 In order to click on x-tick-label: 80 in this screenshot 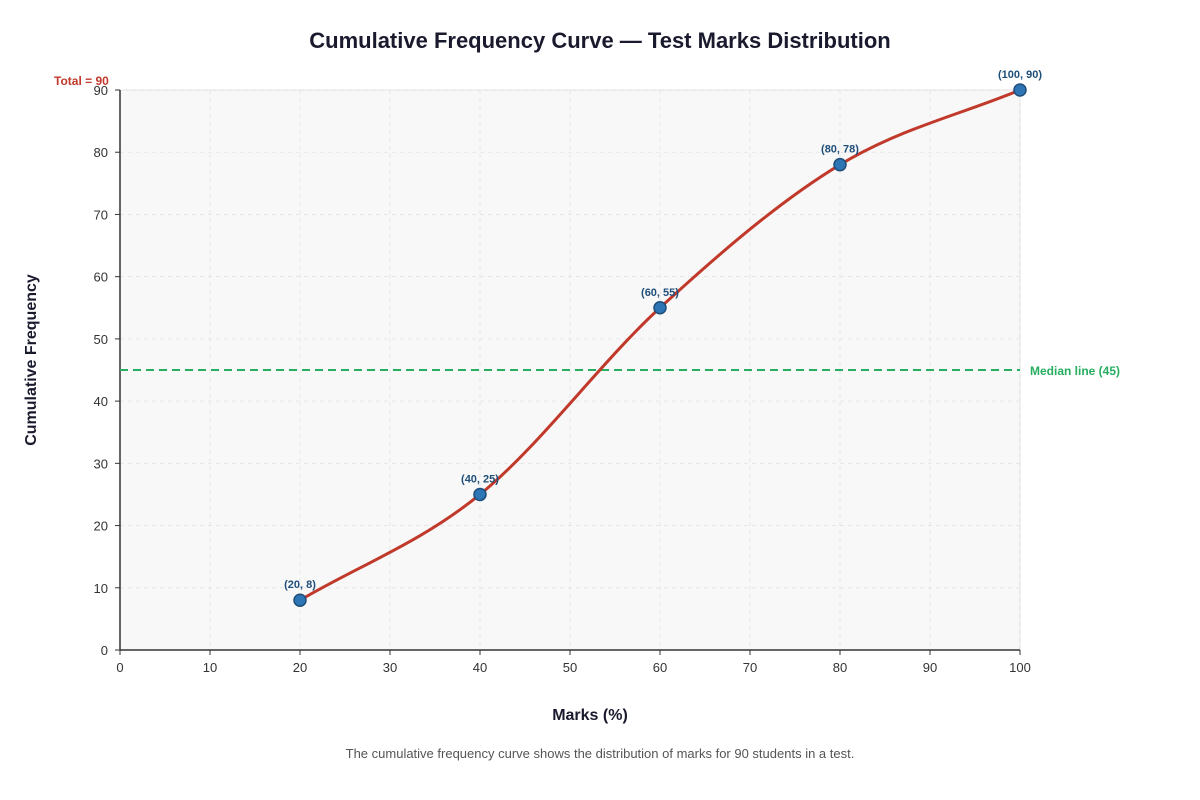, I will do `click(840, 667)`.